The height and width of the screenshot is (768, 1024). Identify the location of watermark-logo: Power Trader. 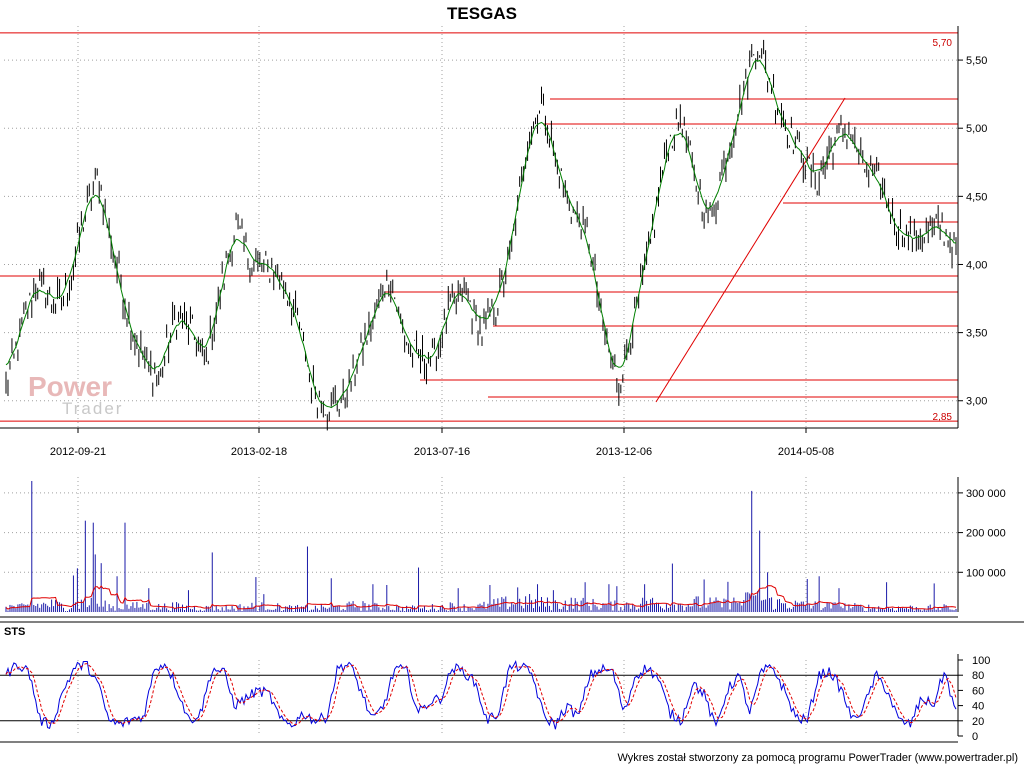
(75, 394).